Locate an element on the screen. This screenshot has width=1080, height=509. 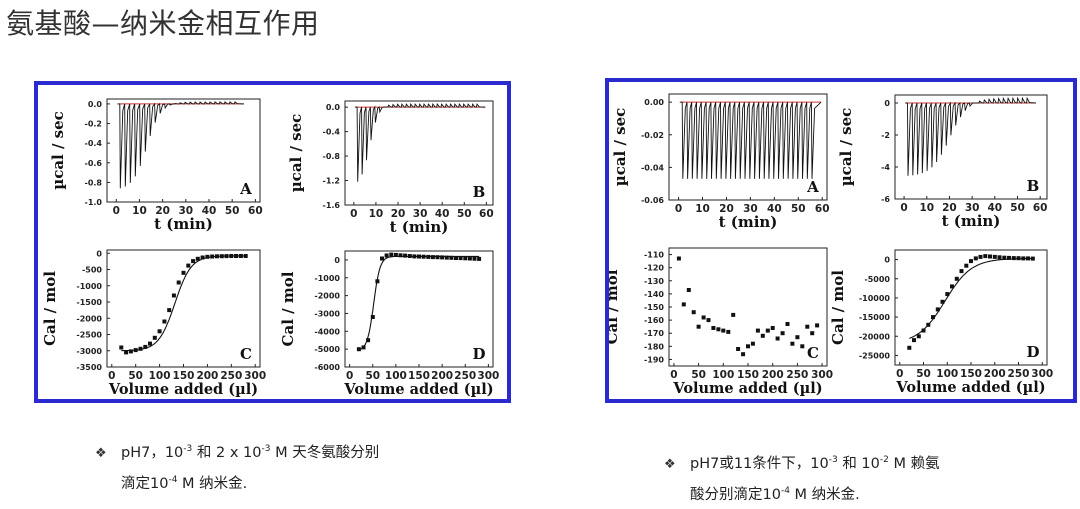
x-tick-label: 20 is located at coordinates (398, 214).